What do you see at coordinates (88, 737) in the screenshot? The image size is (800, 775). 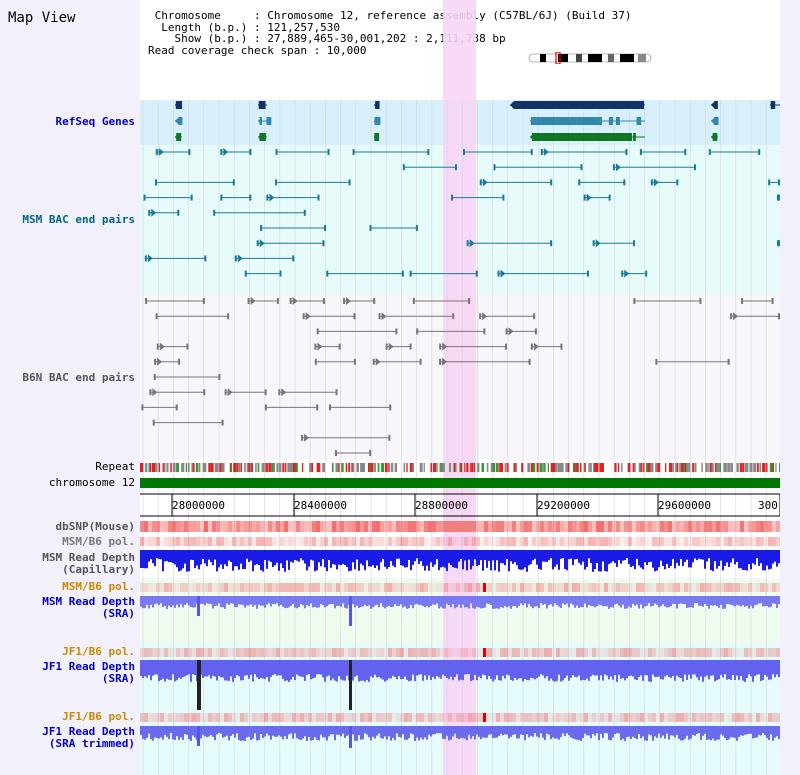 I see `track-label-jf1-read-depth-trimmed: JF1 Read Depth (SRA trimmed)` at bounding box center [88, 737].